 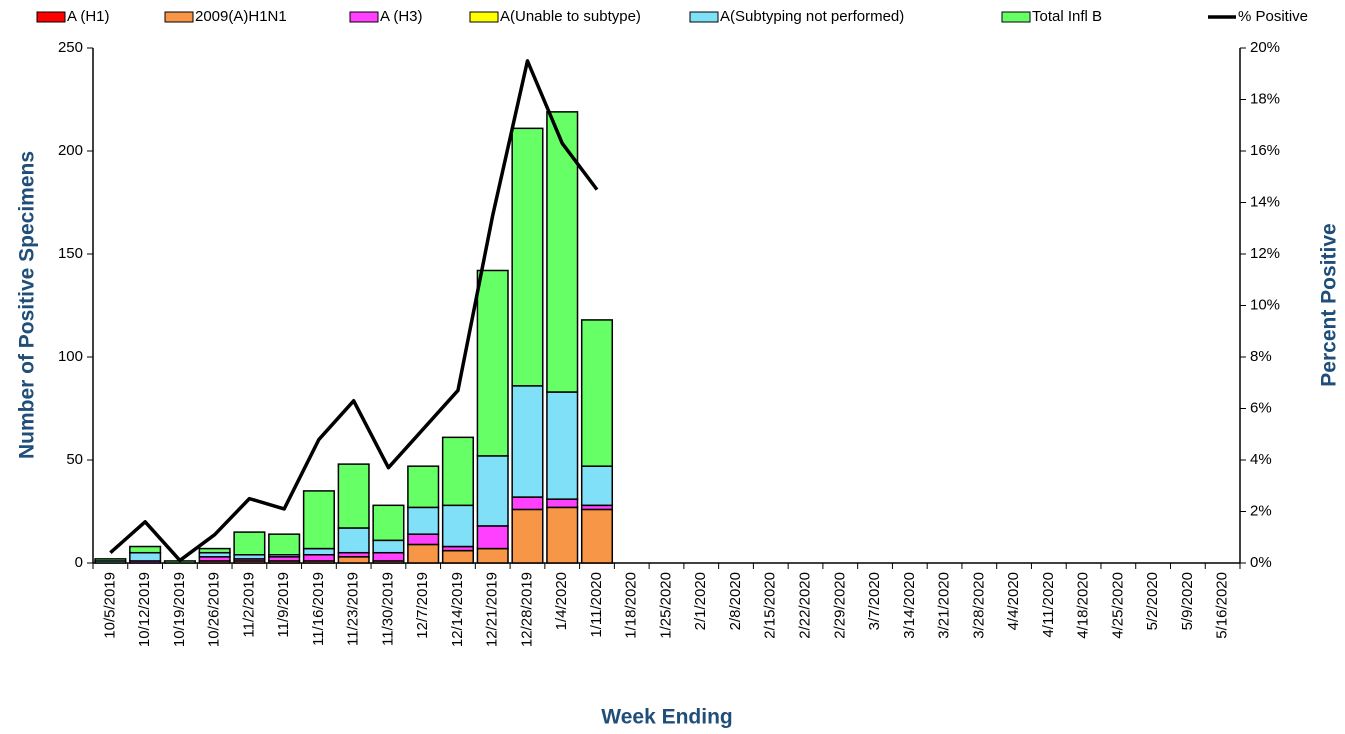 I want to click on y2-tick-label: 4%, so click(x=1261, y=459).